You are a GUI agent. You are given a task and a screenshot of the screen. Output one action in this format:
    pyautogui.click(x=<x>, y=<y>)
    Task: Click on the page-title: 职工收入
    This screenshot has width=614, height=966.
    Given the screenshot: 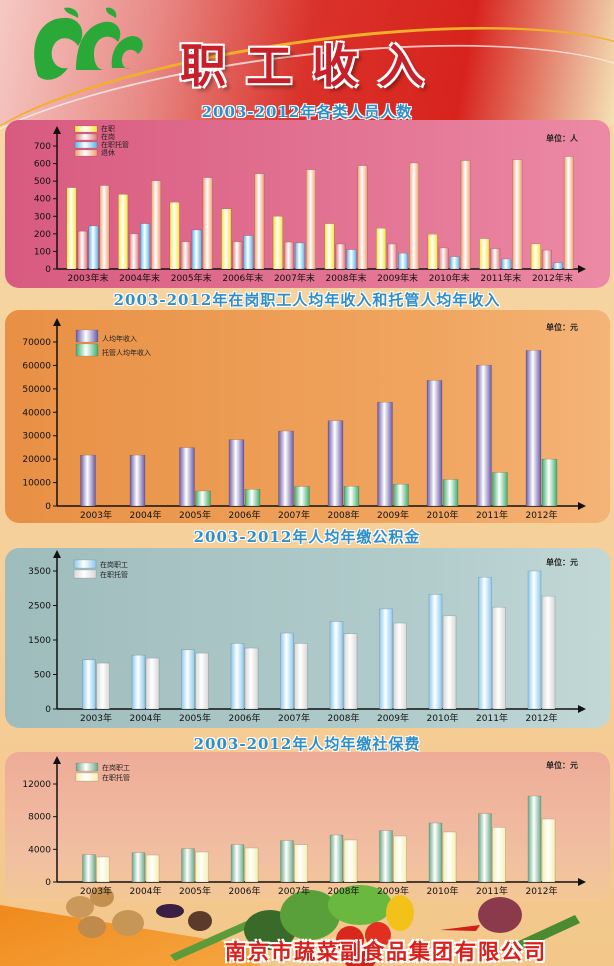 What is the action you would take?
    pyautogui.click(x=312, y=66)
    